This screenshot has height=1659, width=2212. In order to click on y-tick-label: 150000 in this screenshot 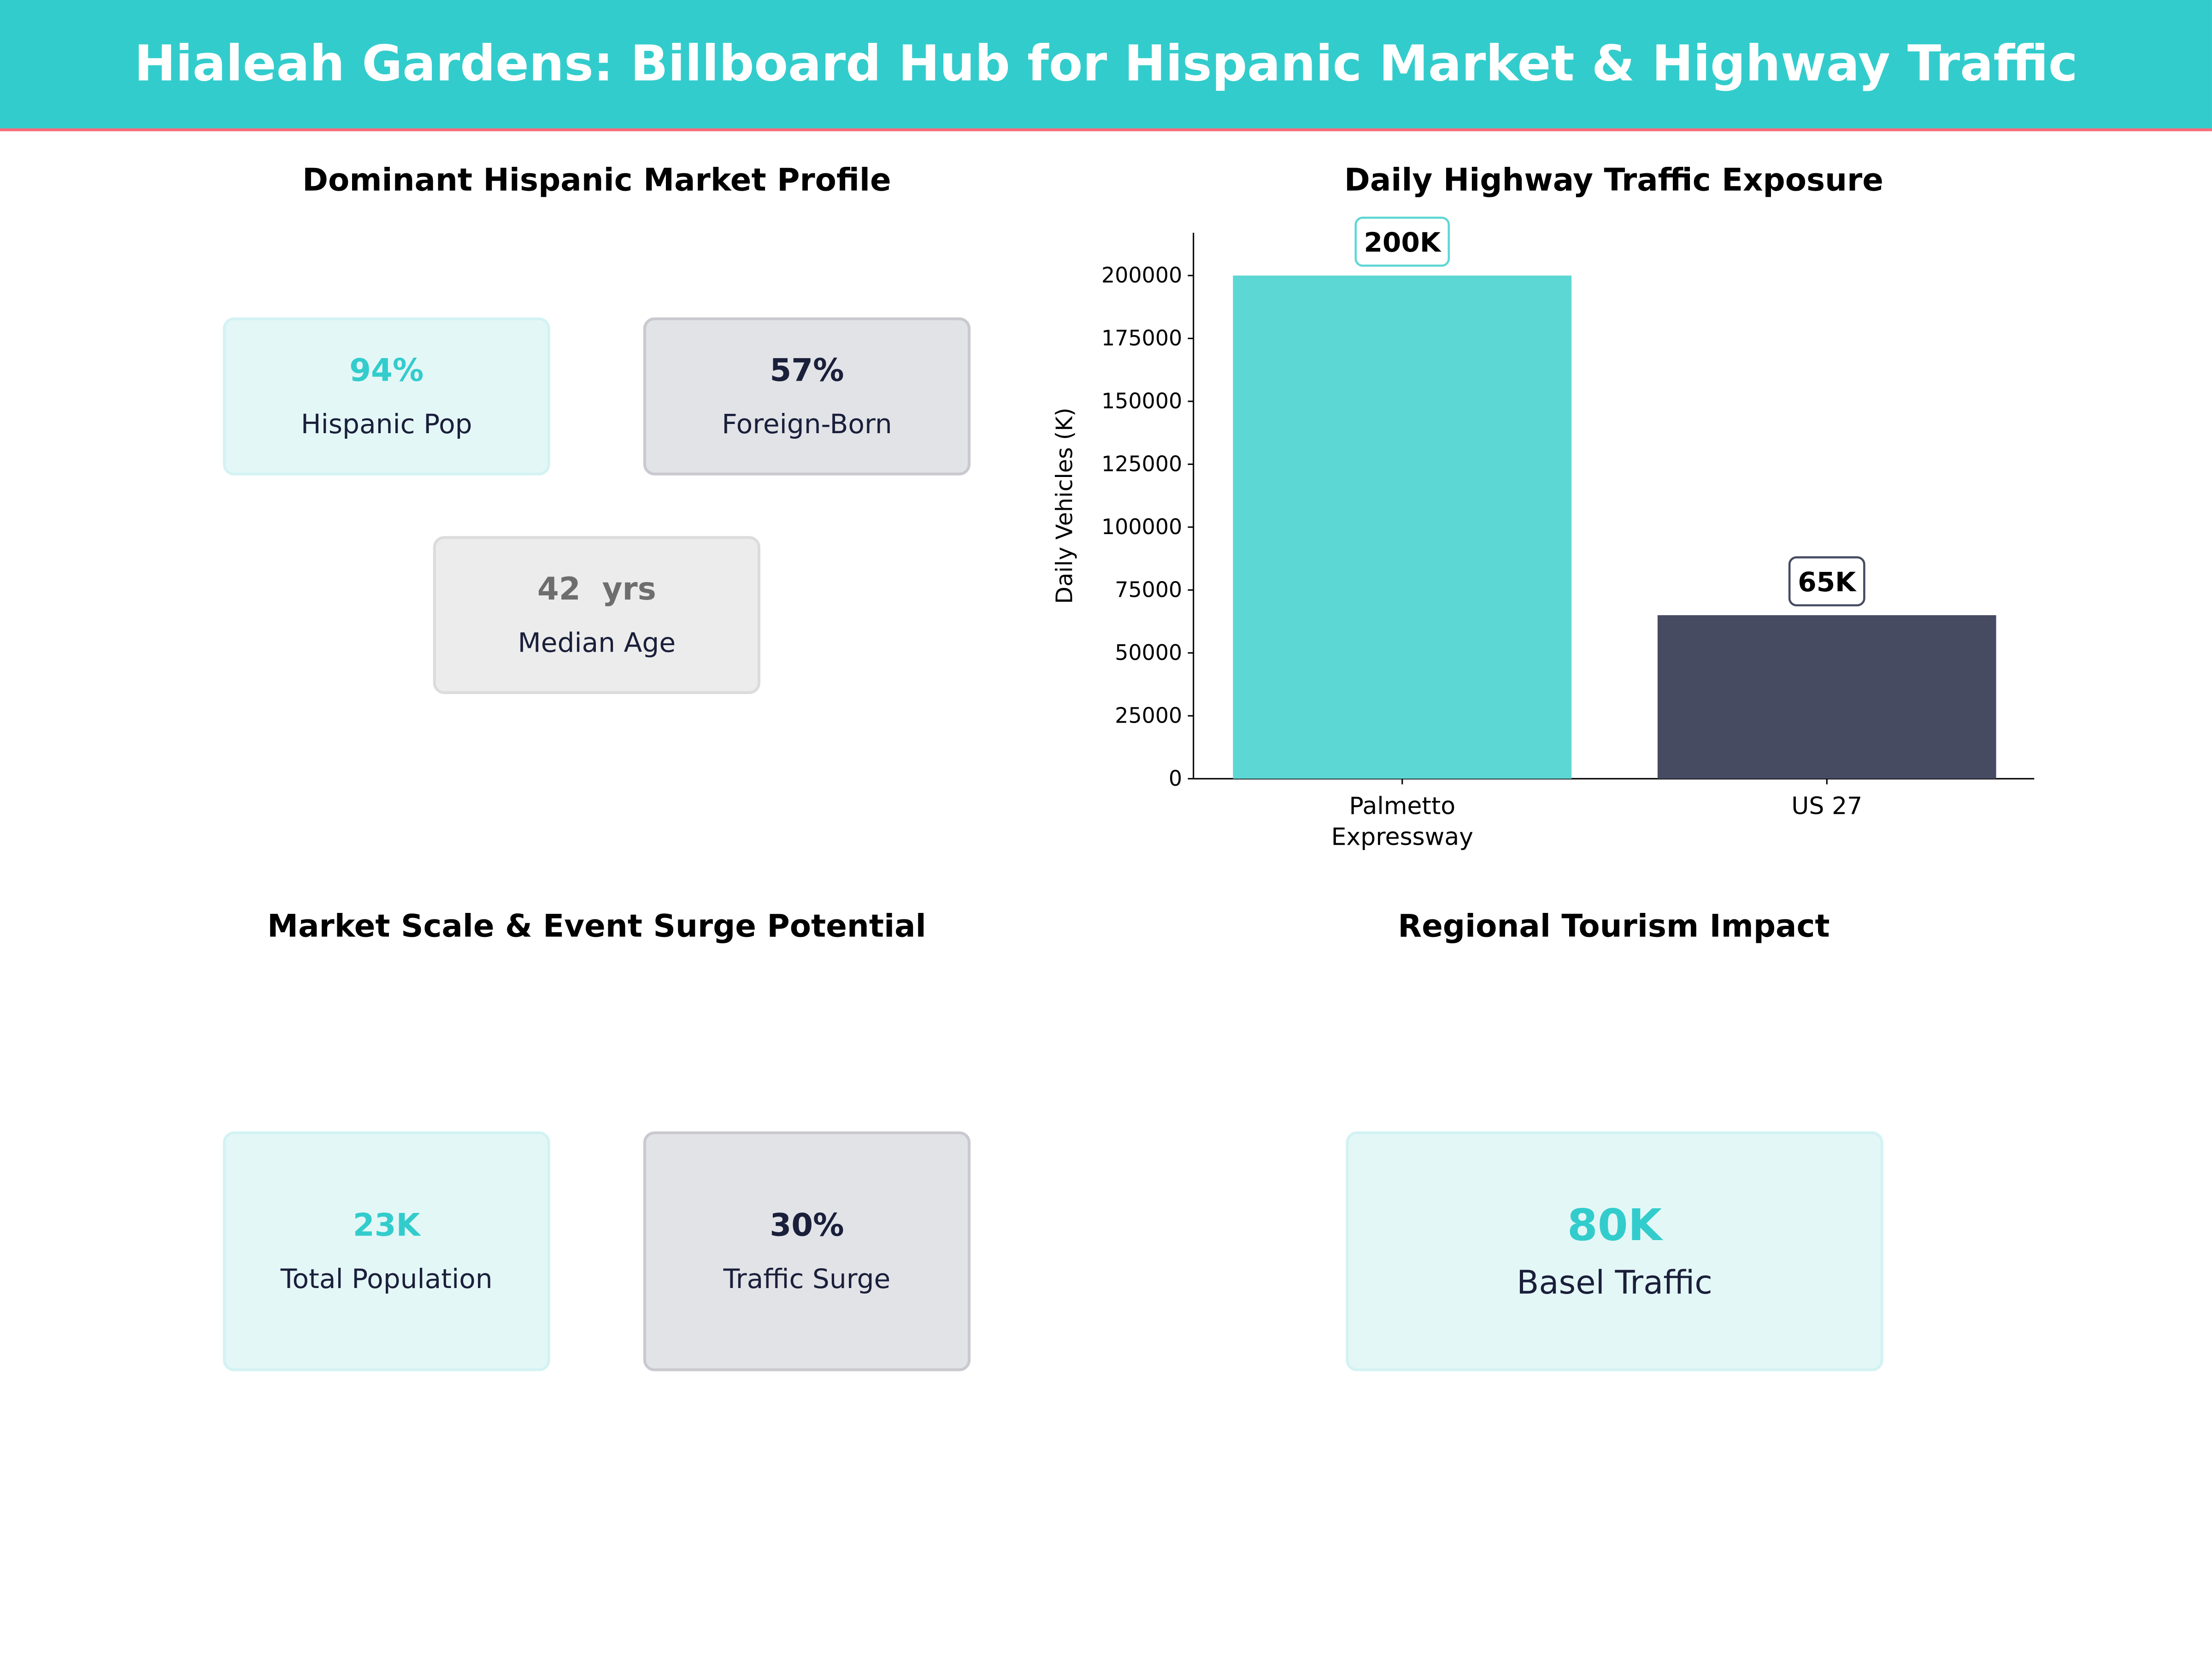, I will do `click(1141, 400)`.